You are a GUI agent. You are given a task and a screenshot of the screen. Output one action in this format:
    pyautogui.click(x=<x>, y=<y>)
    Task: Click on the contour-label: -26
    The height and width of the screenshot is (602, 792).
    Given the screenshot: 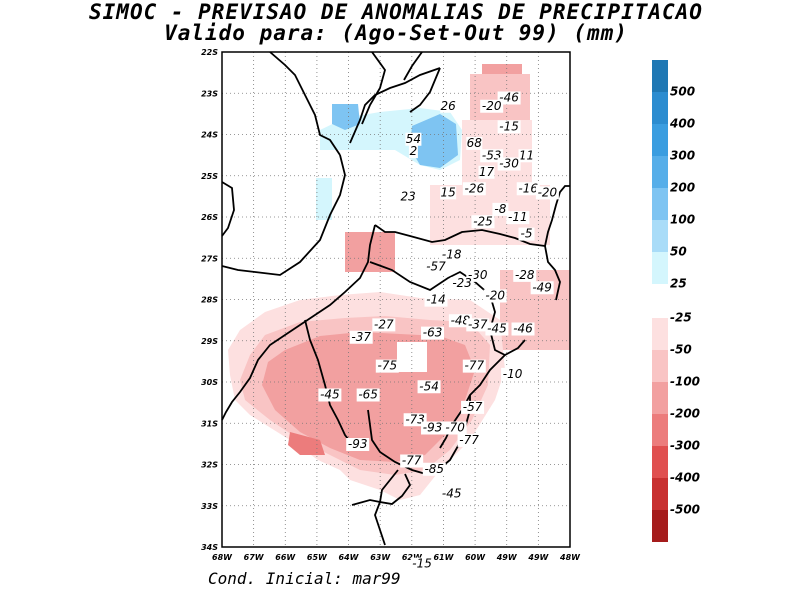 What is the action you would take?
    pyautogui.click(x=474, y=188)
    